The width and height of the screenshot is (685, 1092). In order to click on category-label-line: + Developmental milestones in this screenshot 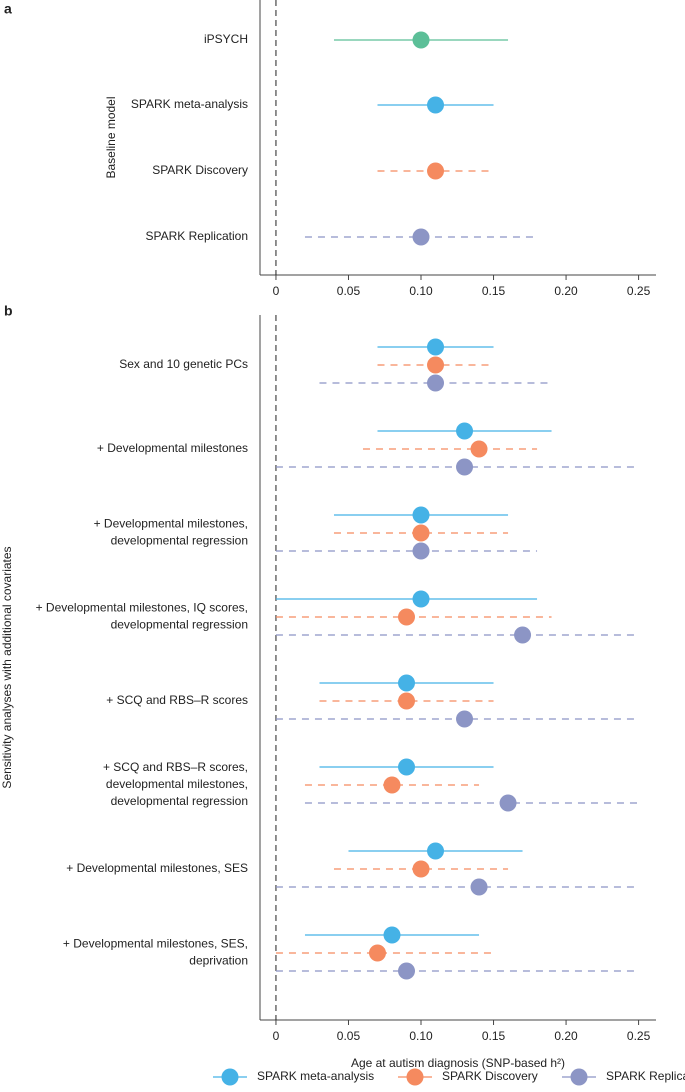, I will do `click(172, 448)`.